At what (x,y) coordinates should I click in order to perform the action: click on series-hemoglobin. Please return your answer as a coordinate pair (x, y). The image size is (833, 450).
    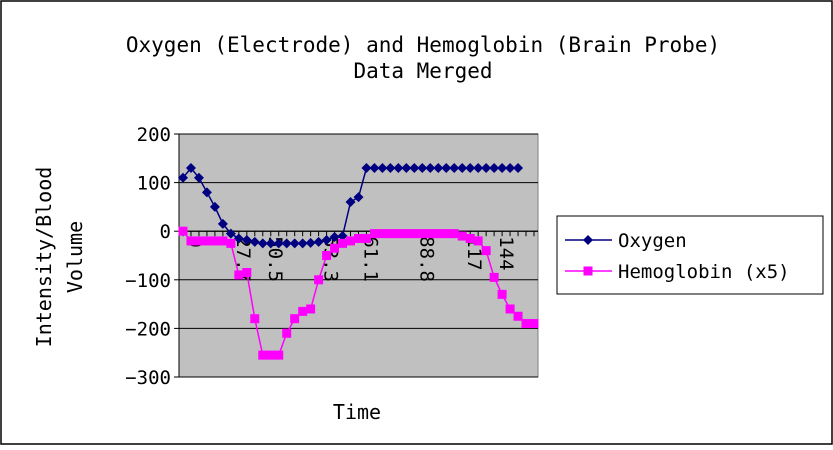
    Looking at the image, I should click on (358, 293).